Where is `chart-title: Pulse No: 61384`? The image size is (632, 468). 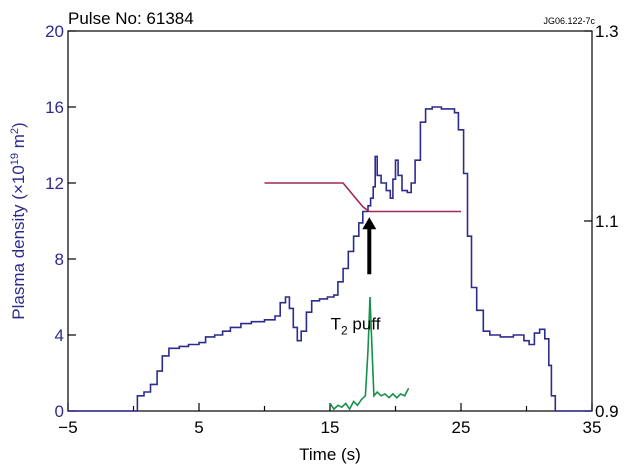 chart-title: Pulse No: 61384 is located at coordinates (131, 18).